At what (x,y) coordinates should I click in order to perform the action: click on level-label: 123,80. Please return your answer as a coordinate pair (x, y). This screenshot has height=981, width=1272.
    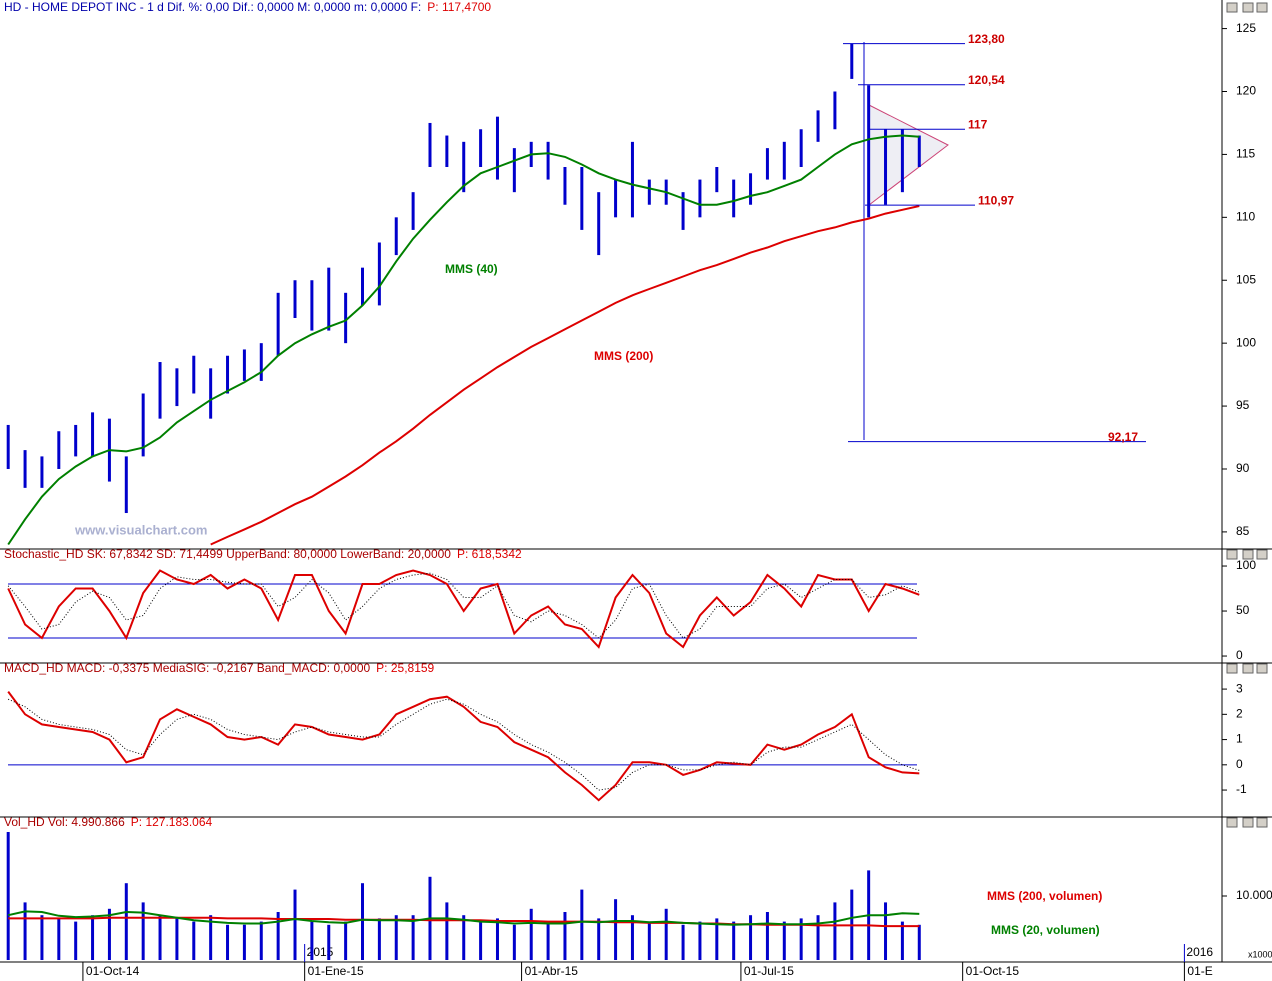
    Looking at the image, I should click on (986, 39).